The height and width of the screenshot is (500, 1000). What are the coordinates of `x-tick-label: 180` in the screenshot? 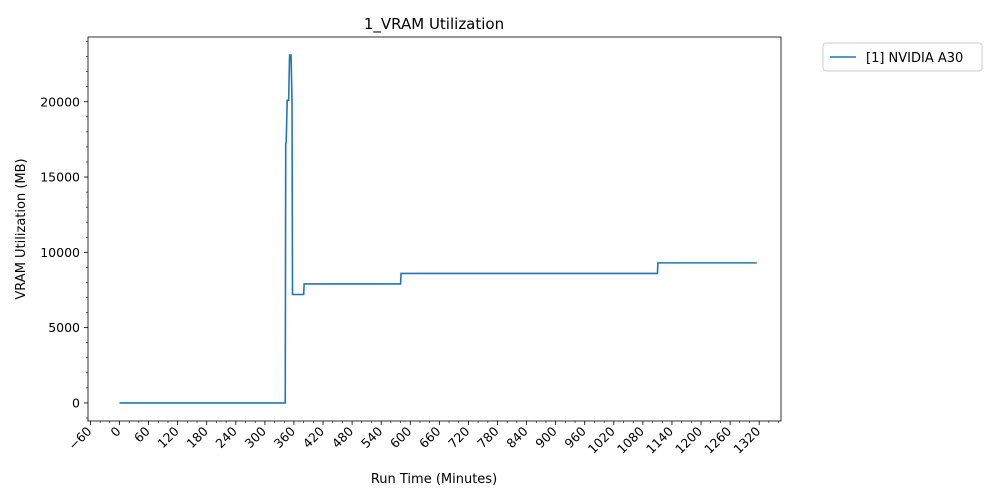 It's located at (197, 437).